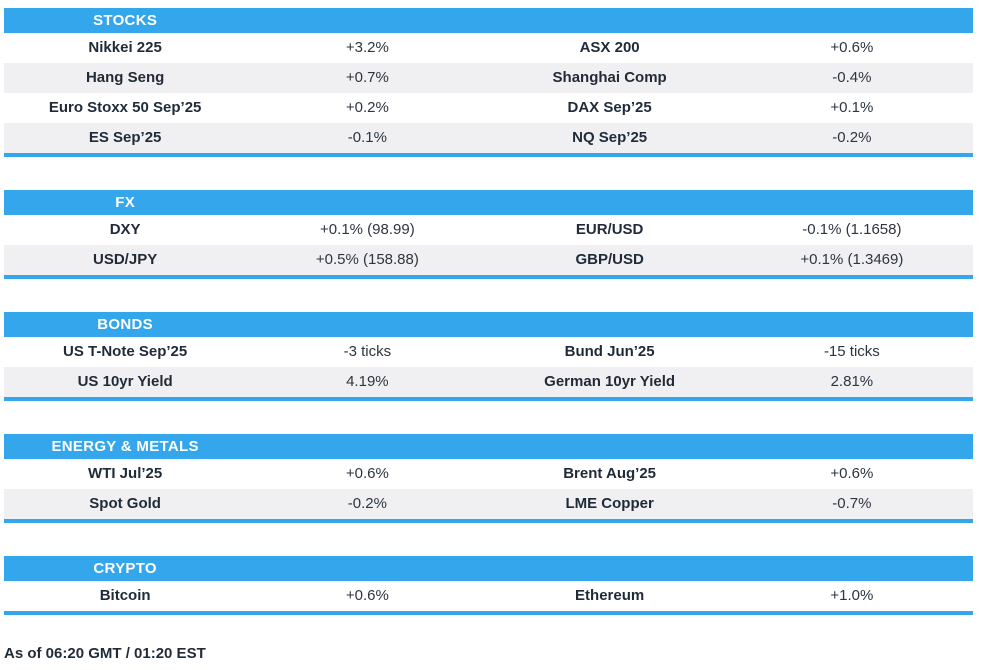  Describe the element at coordinates (488, 230) in the screenshot. I see `table-row: DXY +0.1% (98.99) EUR/USD -0.1% (1.1658)` at that location.